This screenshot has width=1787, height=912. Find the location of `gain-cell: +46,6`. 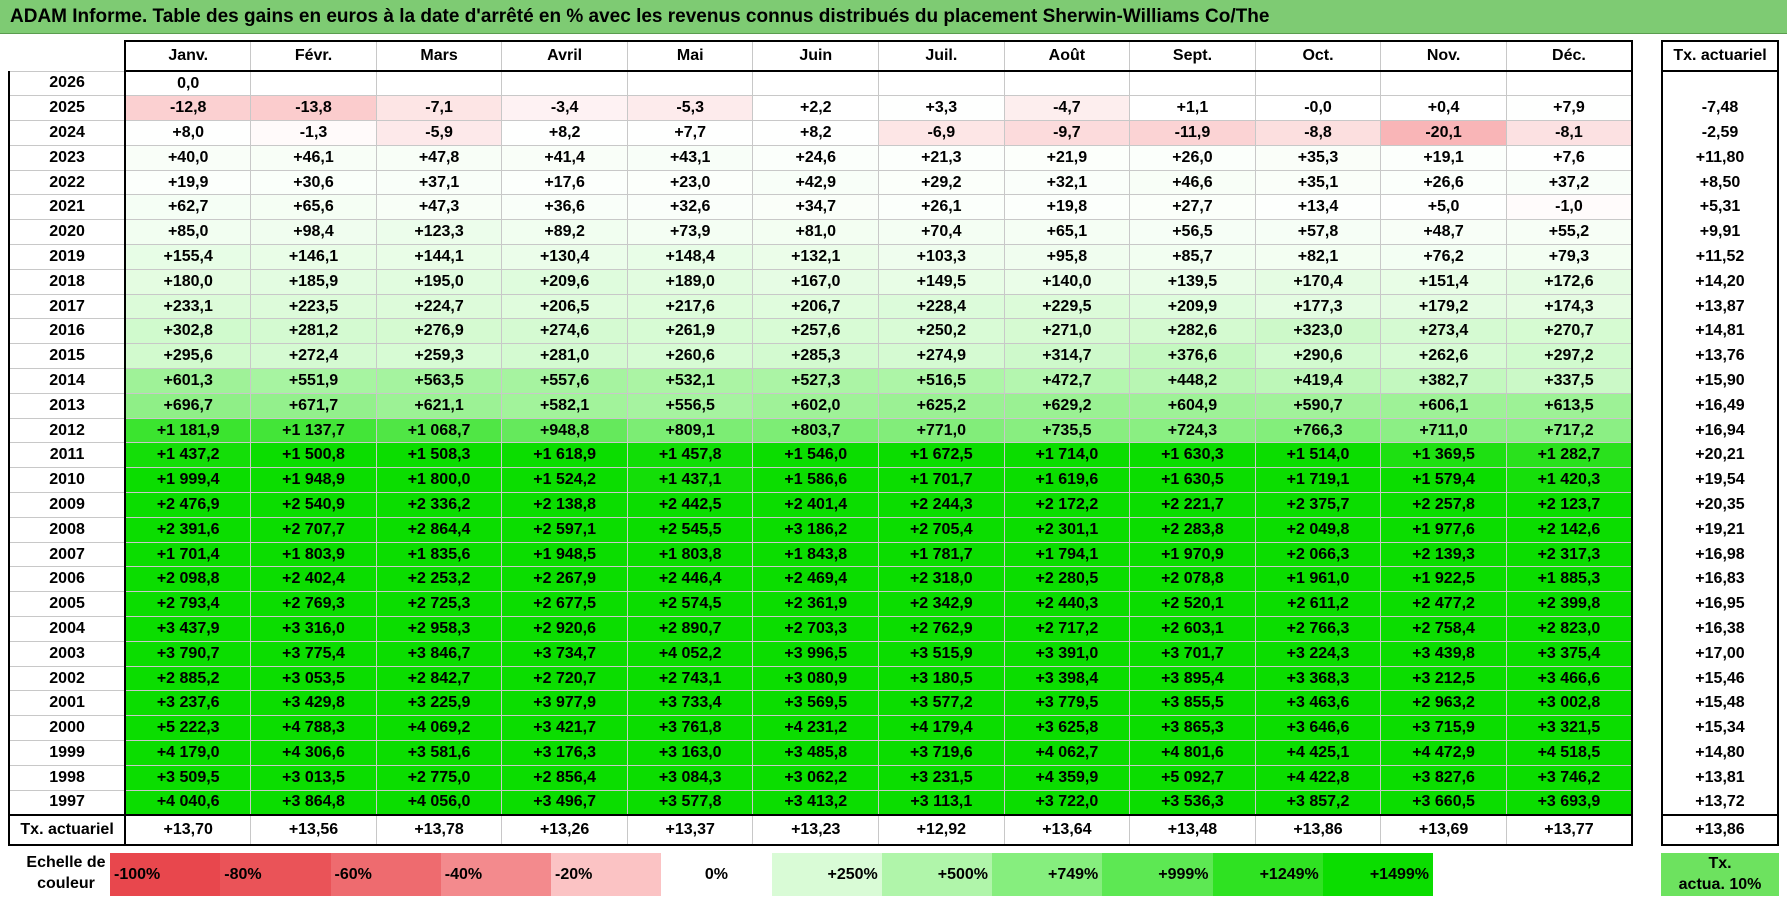

gain-cell: +46,6 is located at coordinates (1192, 182).